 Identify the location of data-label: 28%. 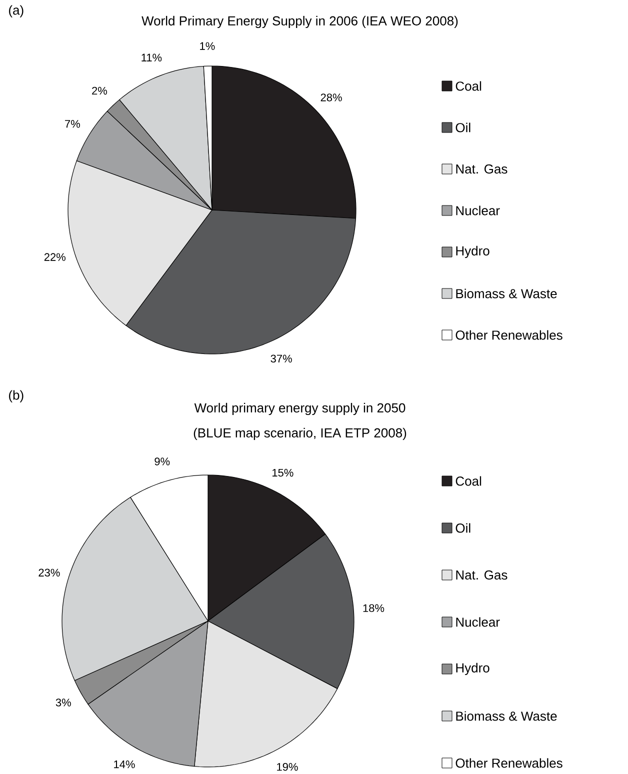
(331, 98).